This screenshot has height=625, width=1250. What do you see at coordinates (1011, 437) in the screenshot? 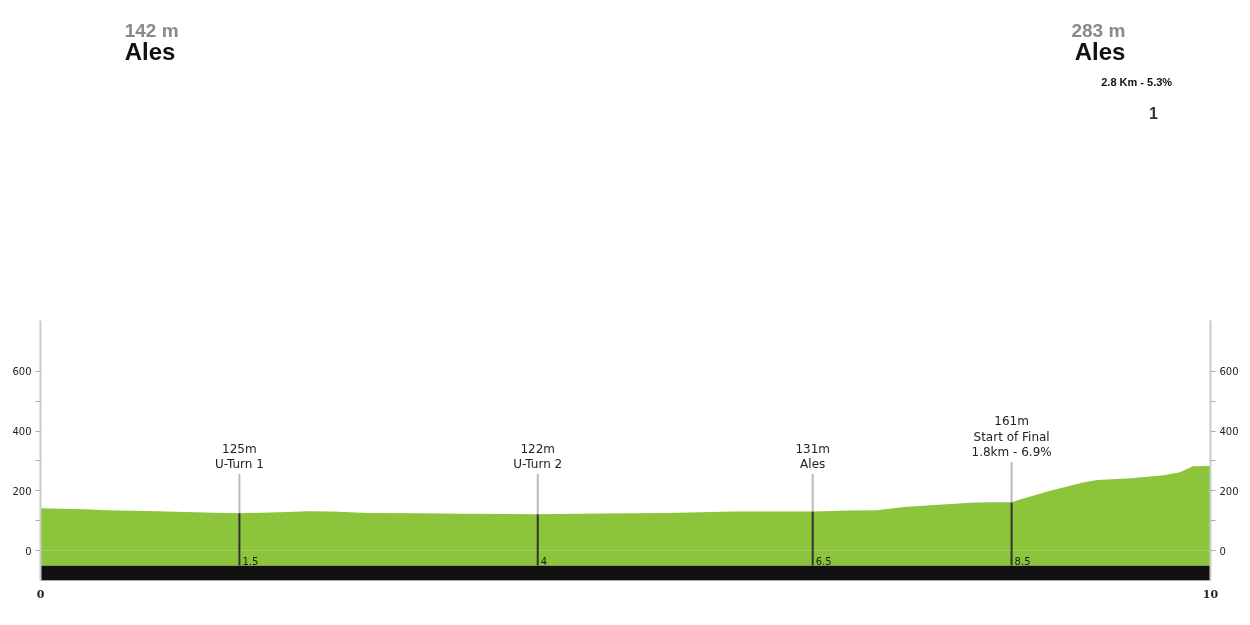
I see `annotation: 161m Start of Final 1.8km - 6.9%` at bounding box center [1011, 437].